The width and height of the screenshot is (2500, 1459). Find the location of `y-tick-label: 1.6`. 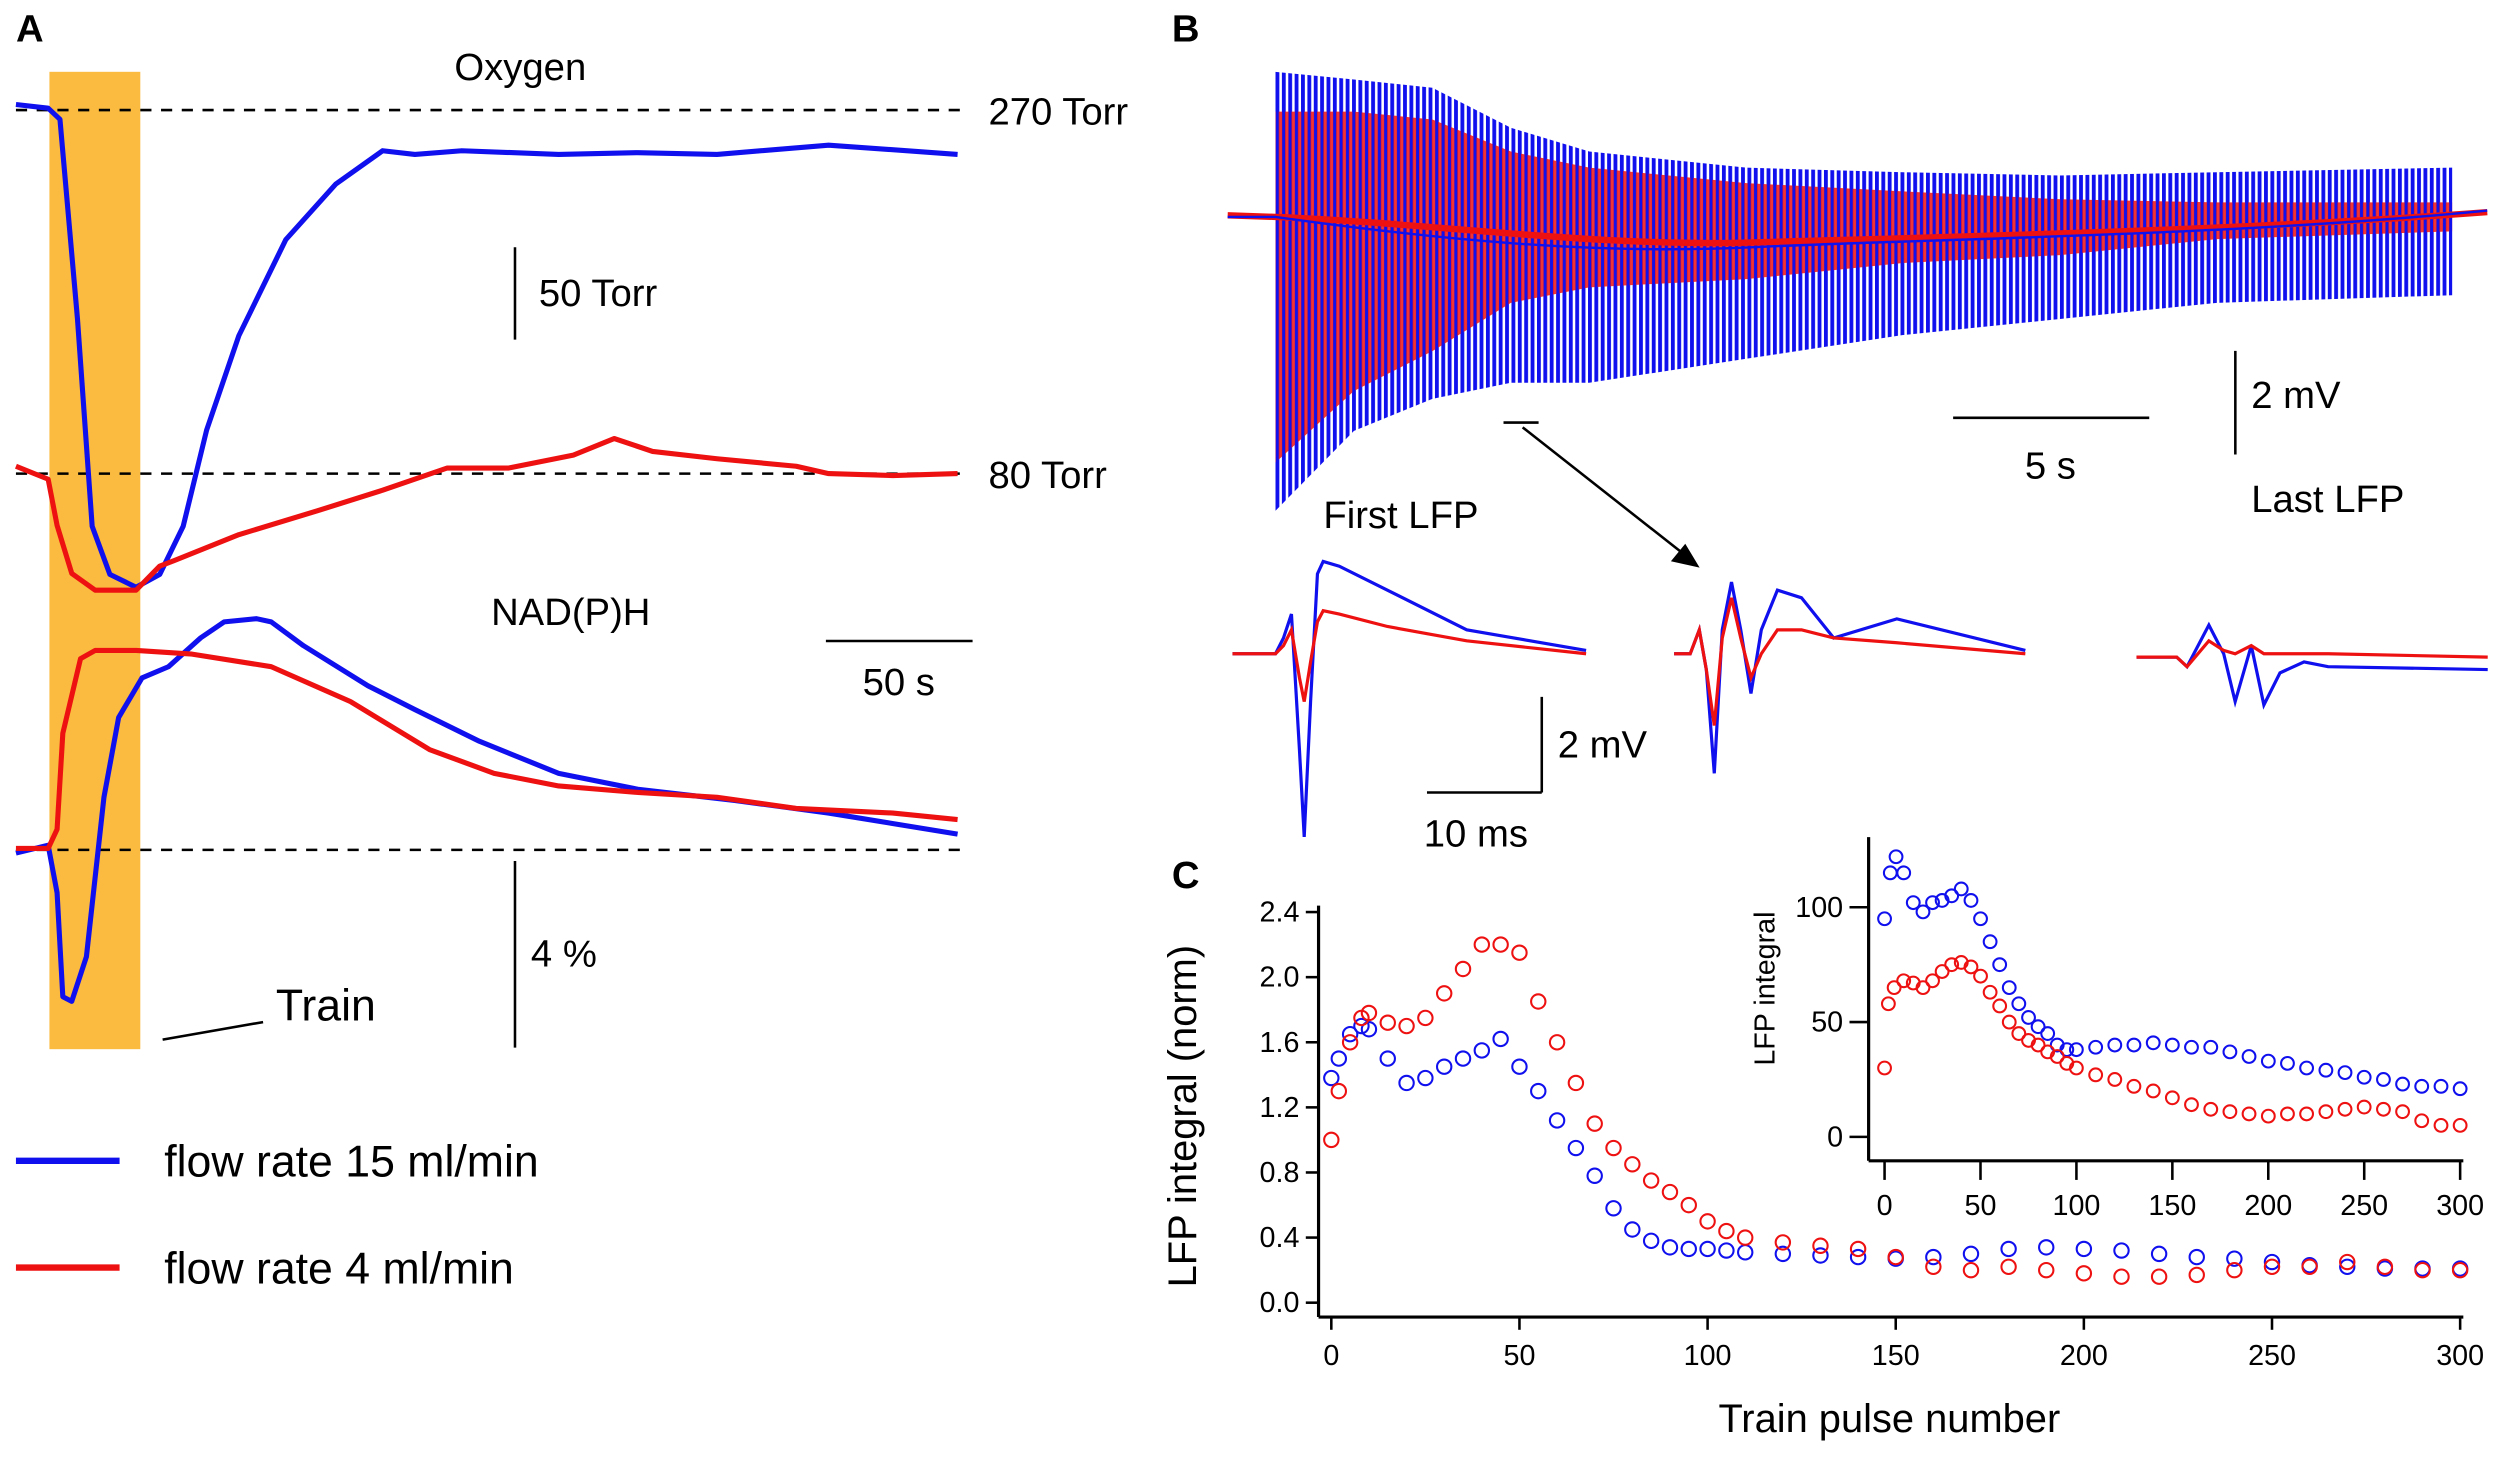

y-tick-label: 1.6 is located at coordinates (1280, 1043).